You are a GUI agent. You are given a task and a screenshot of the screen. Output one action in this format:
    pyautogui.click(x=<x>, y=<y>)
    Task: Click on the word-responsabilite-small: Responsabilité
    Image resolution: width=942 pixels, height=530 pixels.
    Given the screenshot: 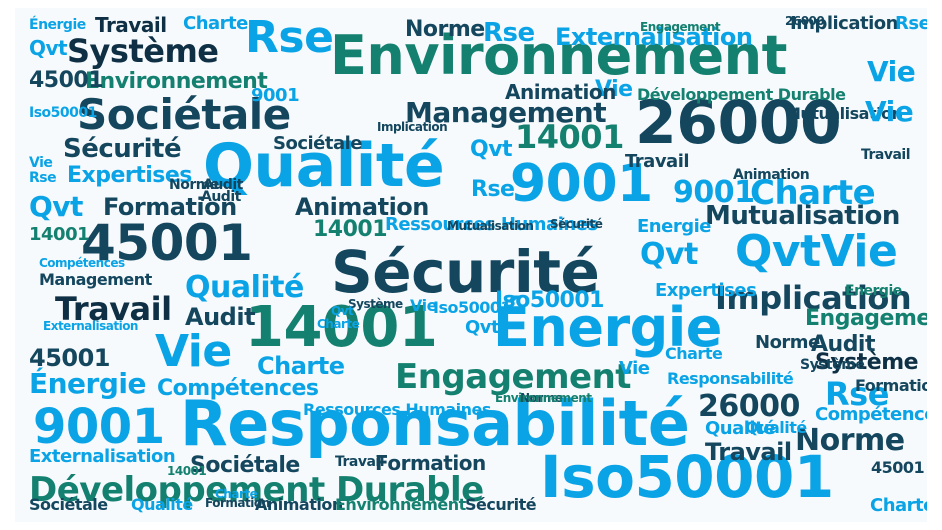 What is the action you would take?
    pyautogui.click(x=730, y=378)
    